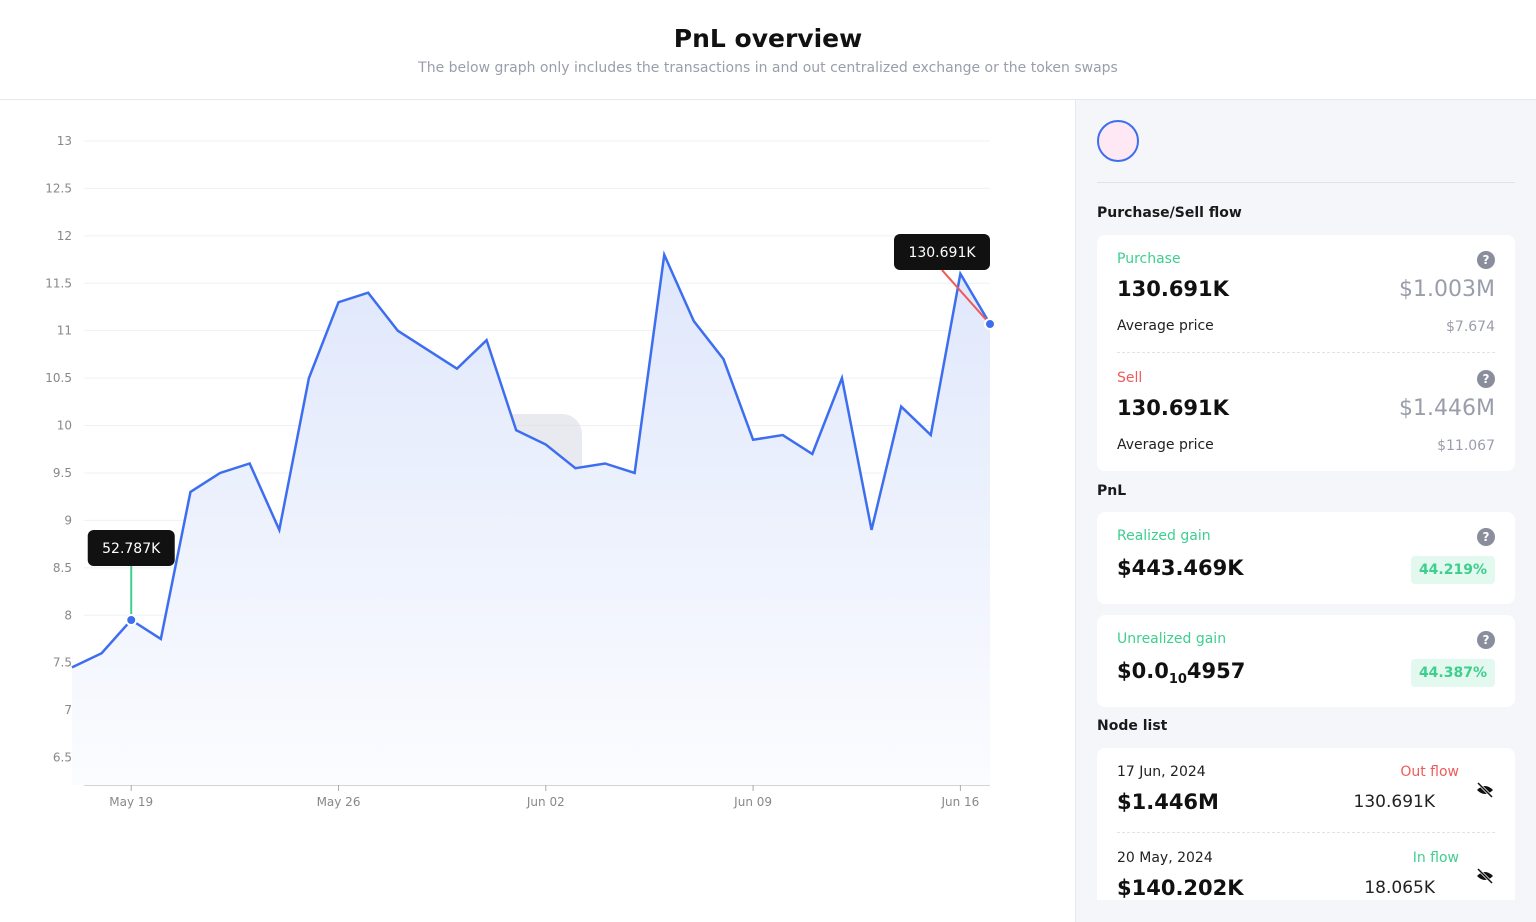 The width and height of the screenshot is (1536, 922). What do you see at coordinates (1447, 289) in the screenshot?
I see `usd: $1.003M` at bounding box center [1447, 289].